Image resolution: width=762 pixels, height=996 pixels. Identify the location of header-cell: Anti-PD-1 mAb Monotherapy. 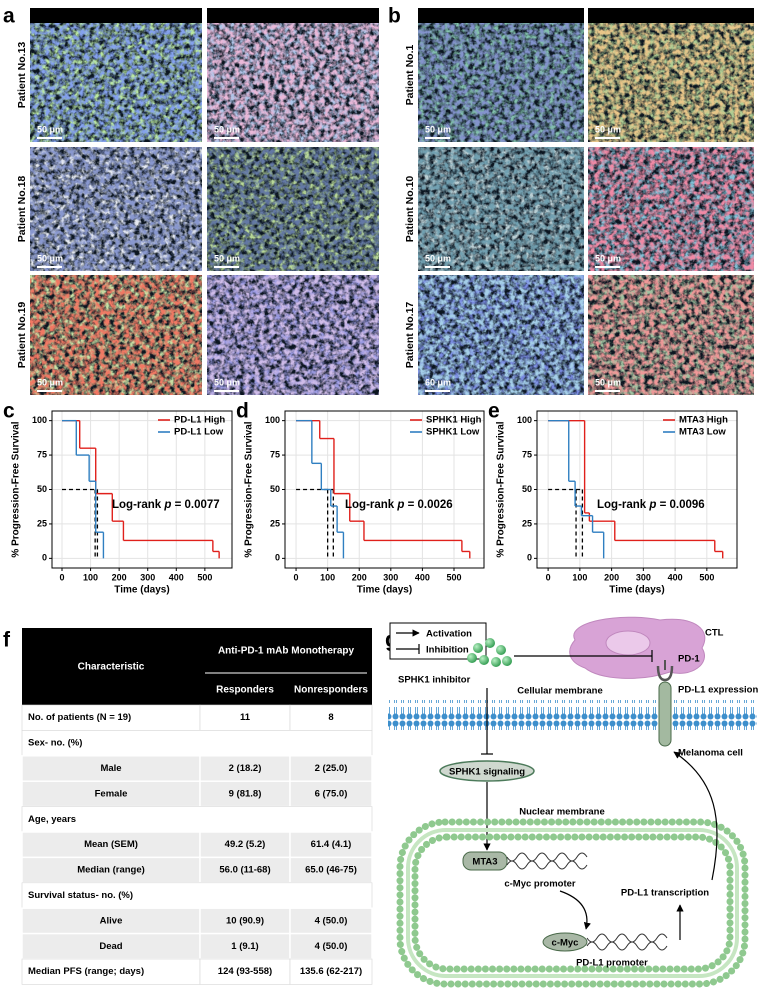
(286, 651).